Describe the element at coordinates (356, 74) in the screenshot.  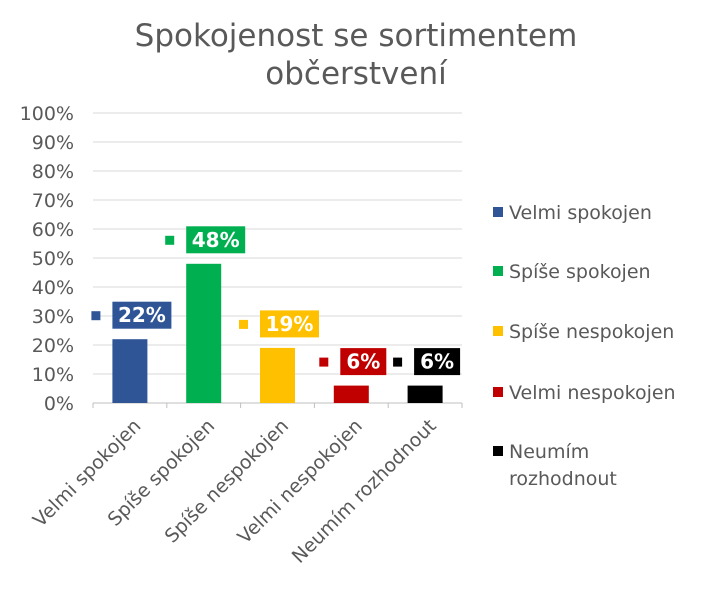
I see `chart-title-line: občerstvení` at that location.